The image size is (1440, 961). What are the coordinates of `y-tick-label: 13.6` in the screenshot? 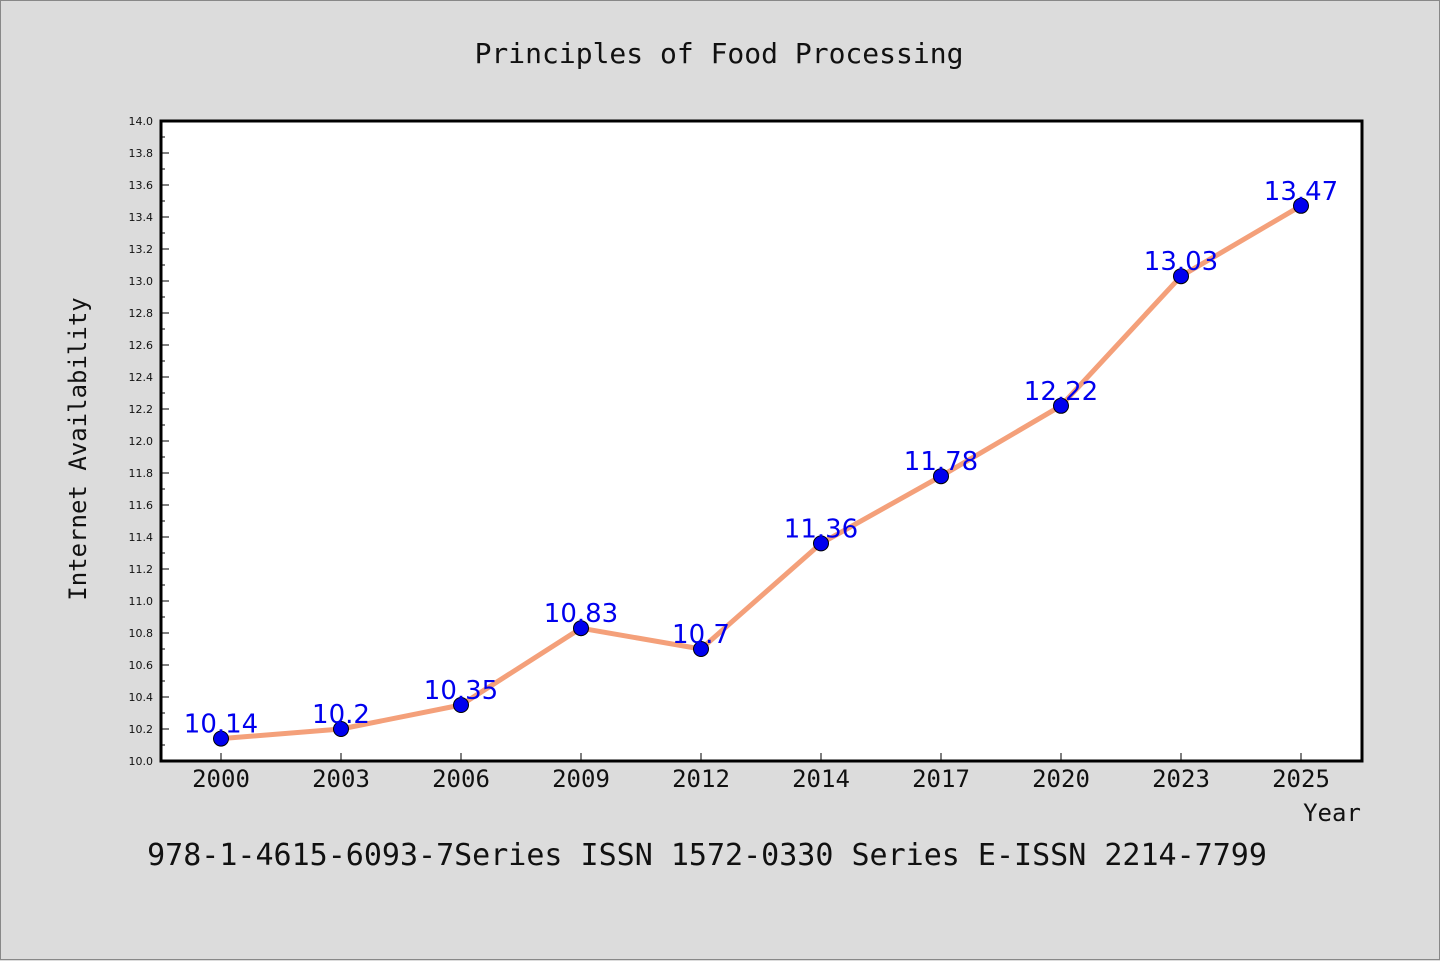 It's located at (141, 185).